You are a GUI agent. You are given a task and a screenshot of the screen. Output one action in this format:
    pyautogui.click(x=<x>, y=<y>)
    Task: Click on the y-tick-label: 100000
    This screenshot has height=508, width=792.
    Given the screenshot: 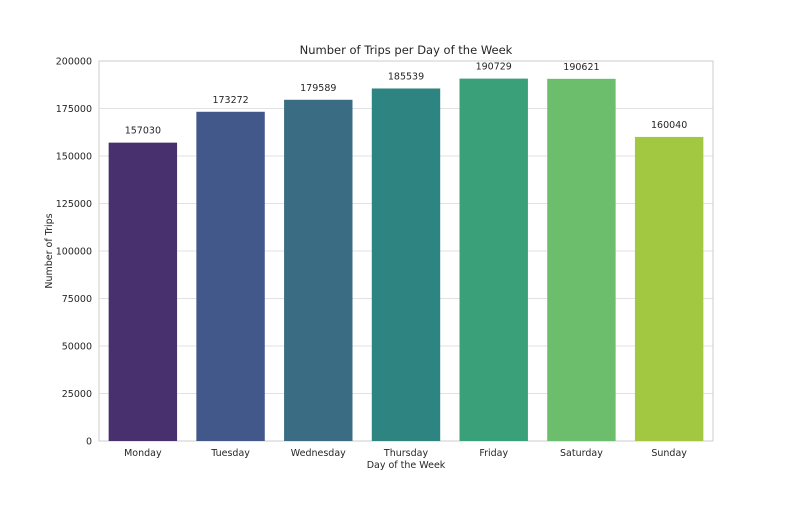 What is the action you would take?
    pyautogui.click(x=74, y=252)
    